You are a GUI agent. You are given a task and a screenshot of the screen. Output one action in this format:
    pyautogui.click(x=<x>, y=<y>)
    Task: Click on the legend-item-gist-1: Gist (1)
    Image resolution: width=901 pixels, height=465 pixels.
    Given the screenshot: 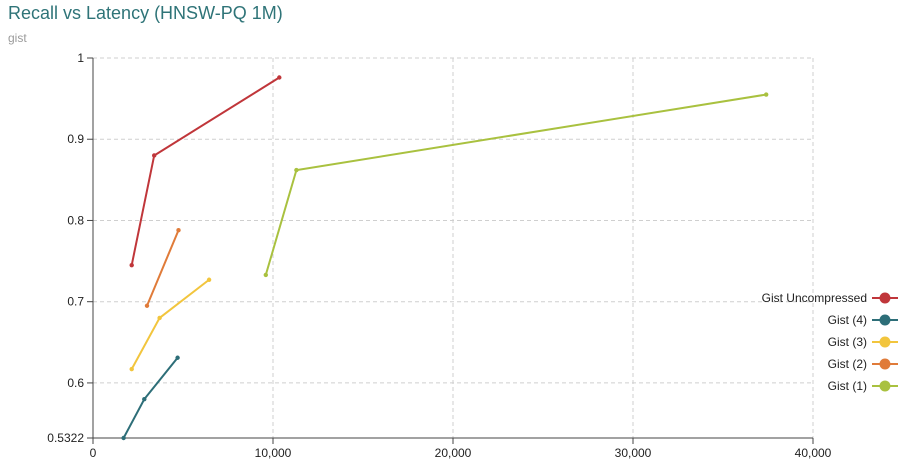 What is the action you would take?
    pyautogui.click(x=863, y=386)
    